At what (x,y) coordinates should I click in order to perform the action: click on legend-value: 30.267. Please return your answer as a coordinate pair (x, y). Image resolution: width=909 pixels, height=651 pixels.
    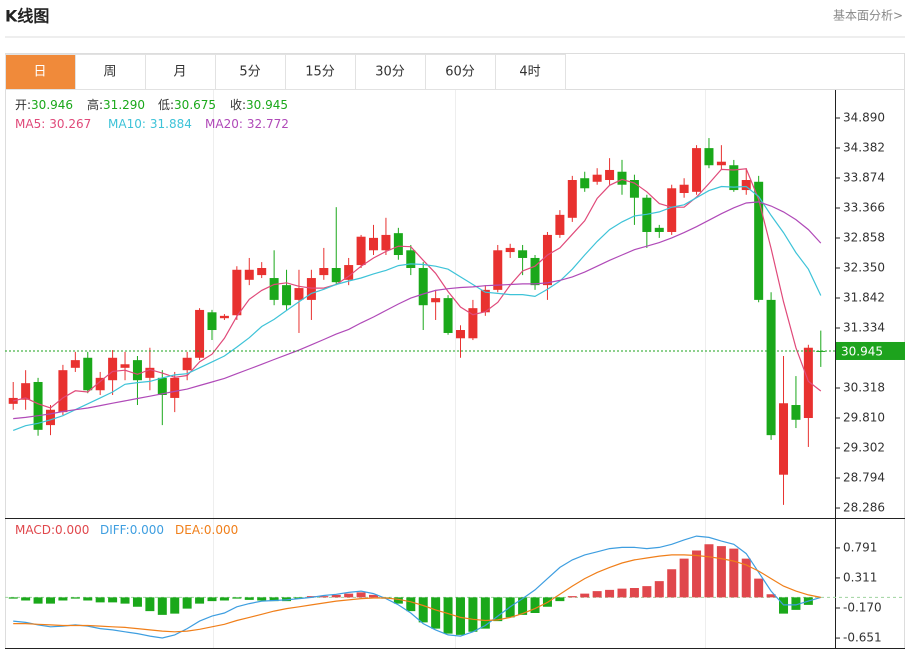
    Looking at the image, I should click on (70, 124).